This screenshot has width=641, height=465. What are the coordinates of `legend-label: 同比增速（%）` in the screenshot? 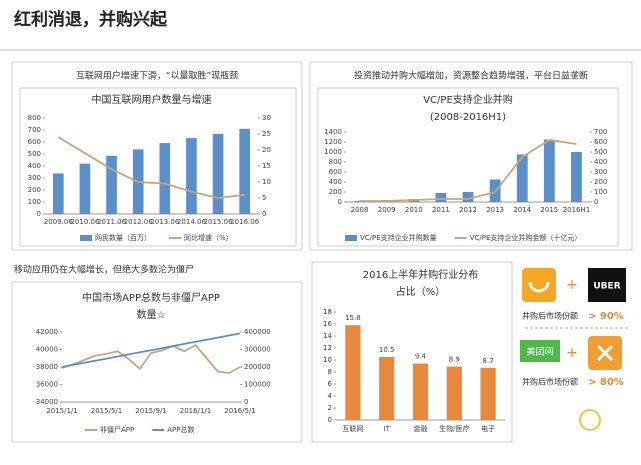 It's located at (208, 237).